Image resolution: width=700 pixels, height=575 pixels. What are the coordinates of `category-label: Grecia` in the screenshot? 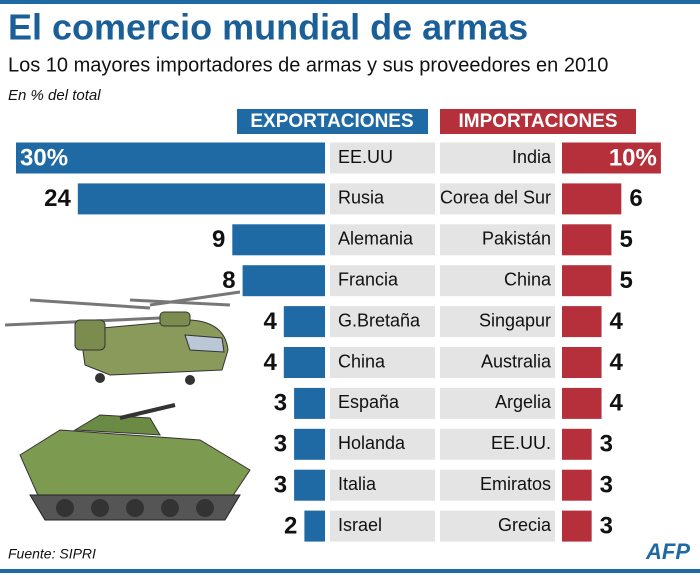 It's located at (525, 525).